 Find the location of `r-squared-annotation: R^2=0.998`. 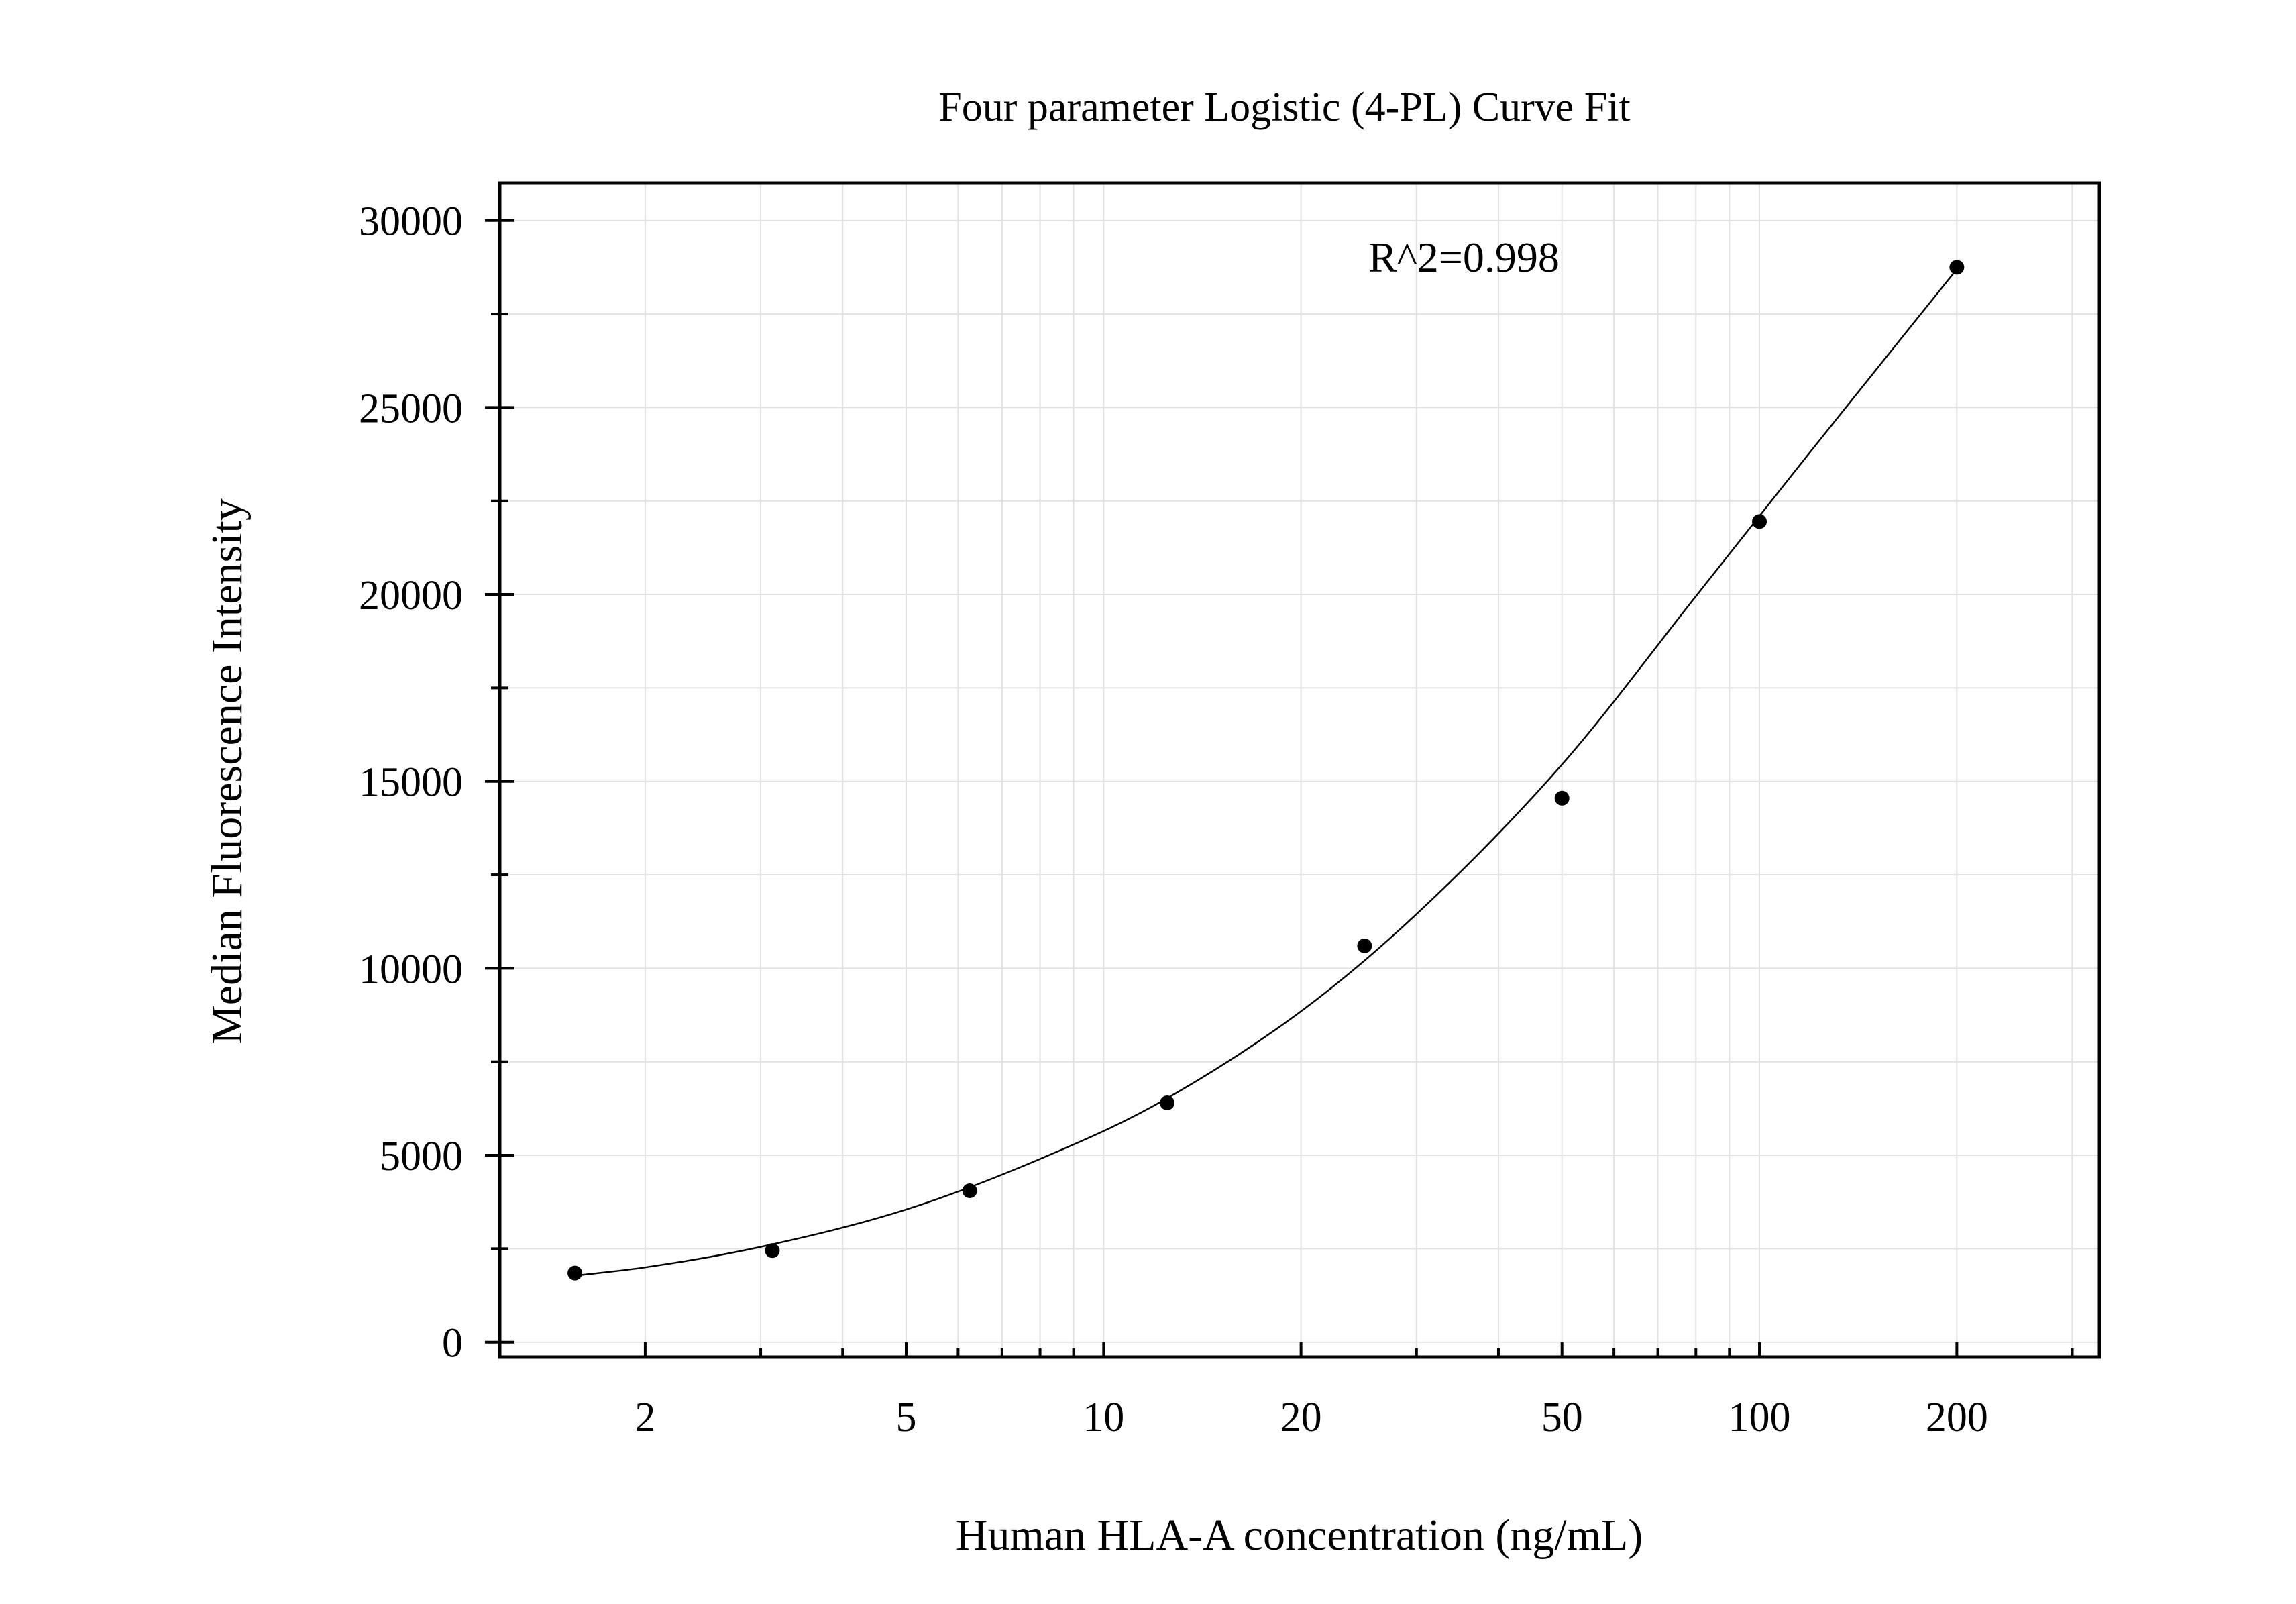

r-squared-annotation: R^2=0.998 is located at coordinates (1464, 257).